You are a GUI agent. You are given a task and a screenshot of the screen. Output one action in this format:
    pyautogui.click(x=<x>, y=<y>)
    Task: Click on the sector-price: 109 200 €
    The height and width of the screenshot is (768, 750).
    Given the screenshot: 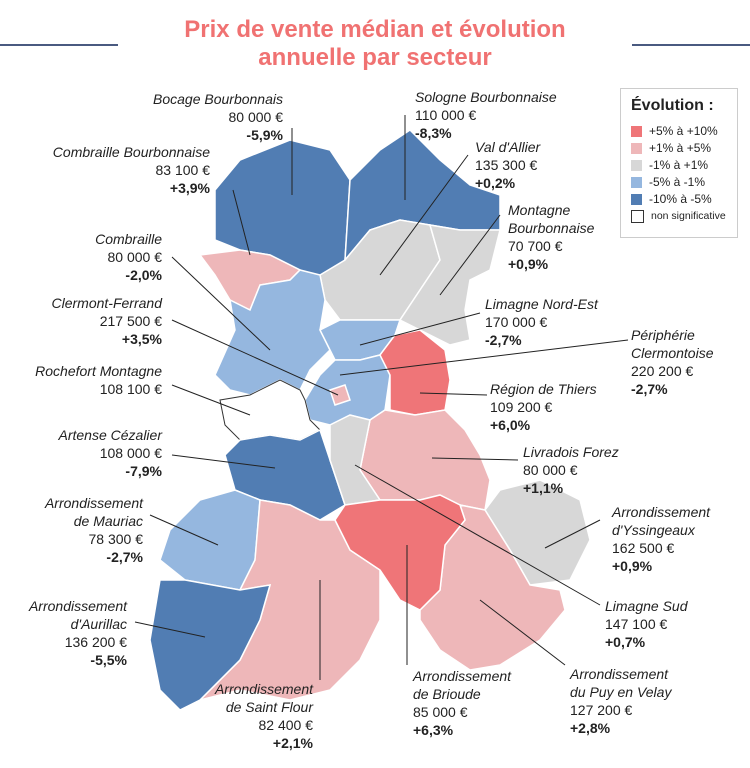 What is the action you would take?
    pyautogui.click(x=521, y=407)
    